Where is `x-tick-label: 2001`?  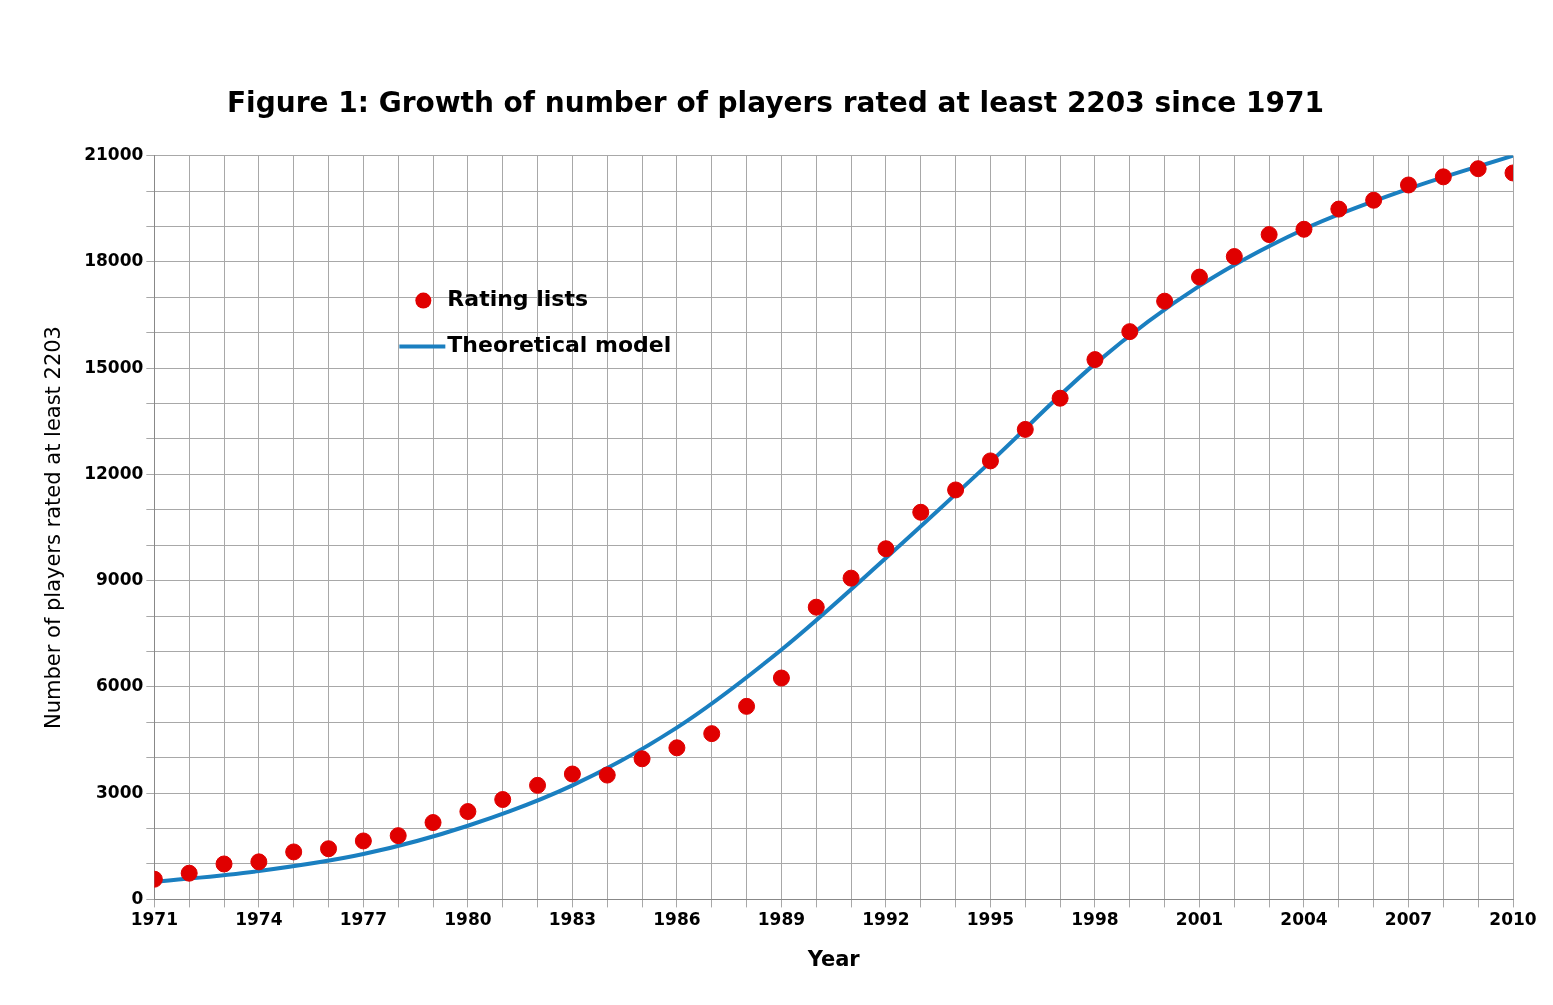
x-tick-label: 2001 is located at coordinates (1199, 919).